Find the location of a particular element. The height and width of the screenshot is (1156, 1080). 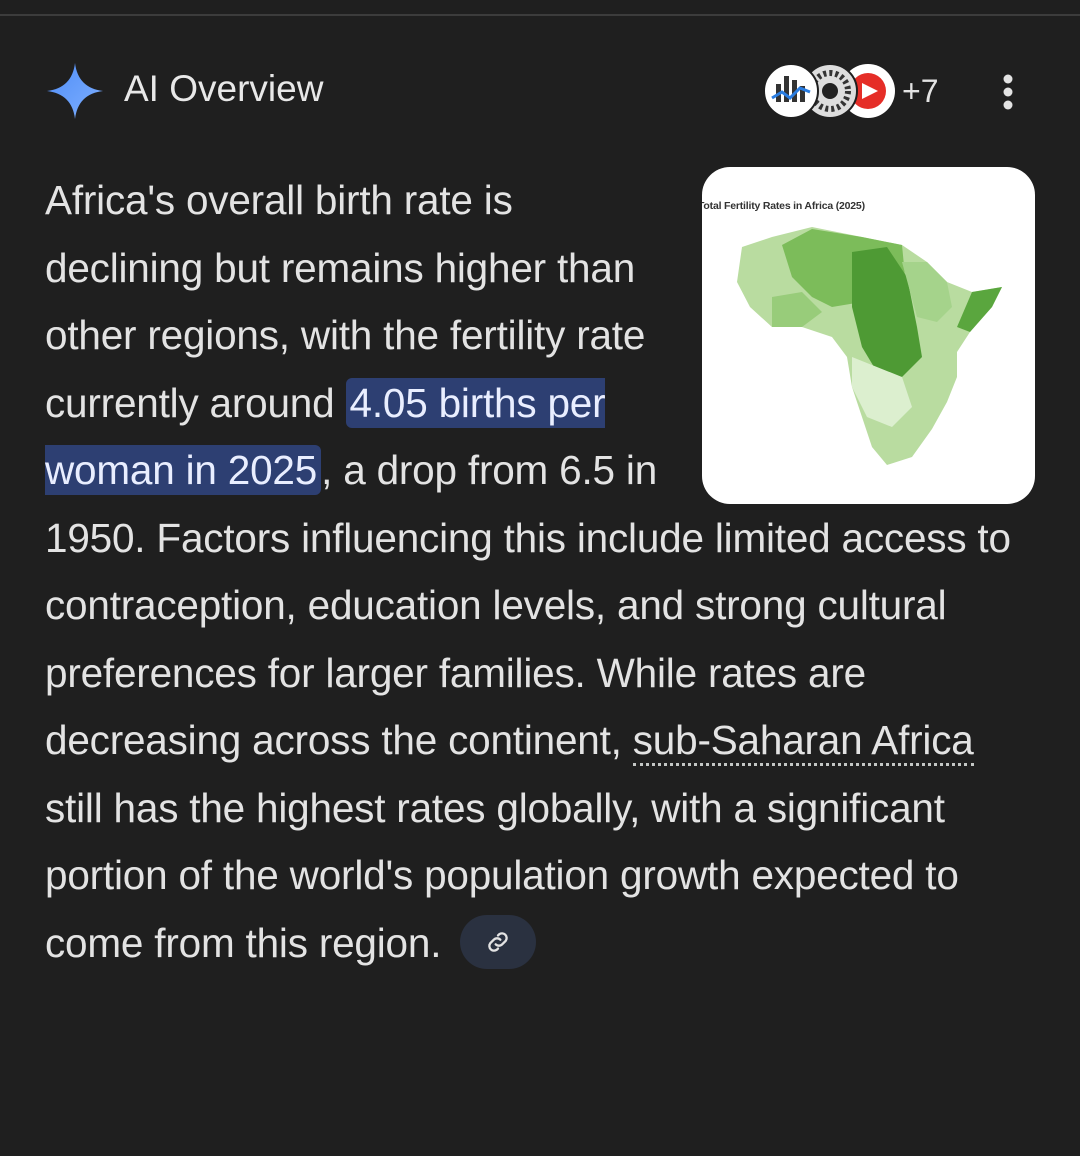

overview-title: AI Overview is located at coordinates (224, 88).